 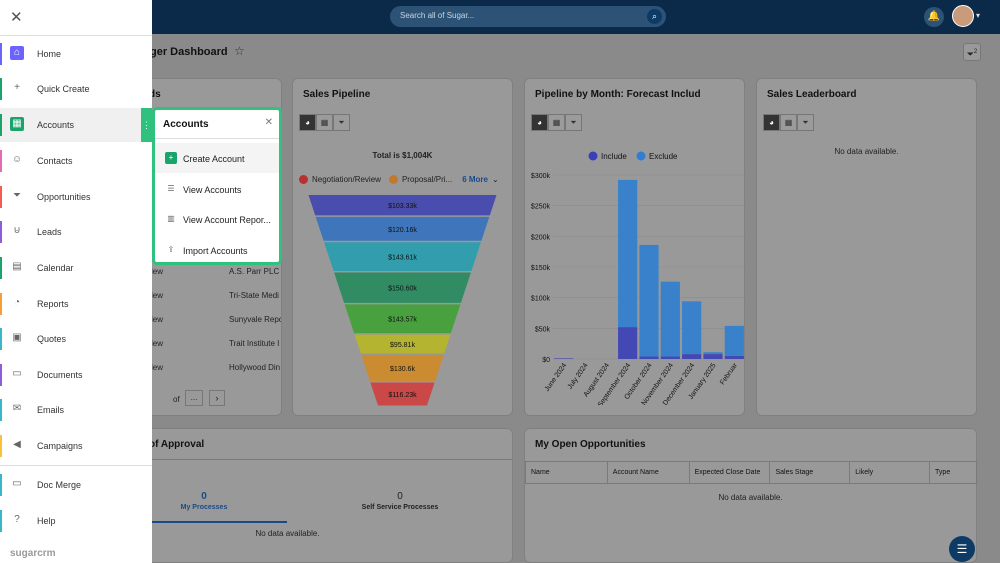 I want to click on top-bar: Search all of Sugar... ⌕ 🔔 ▾, so click(x=500, y=17).